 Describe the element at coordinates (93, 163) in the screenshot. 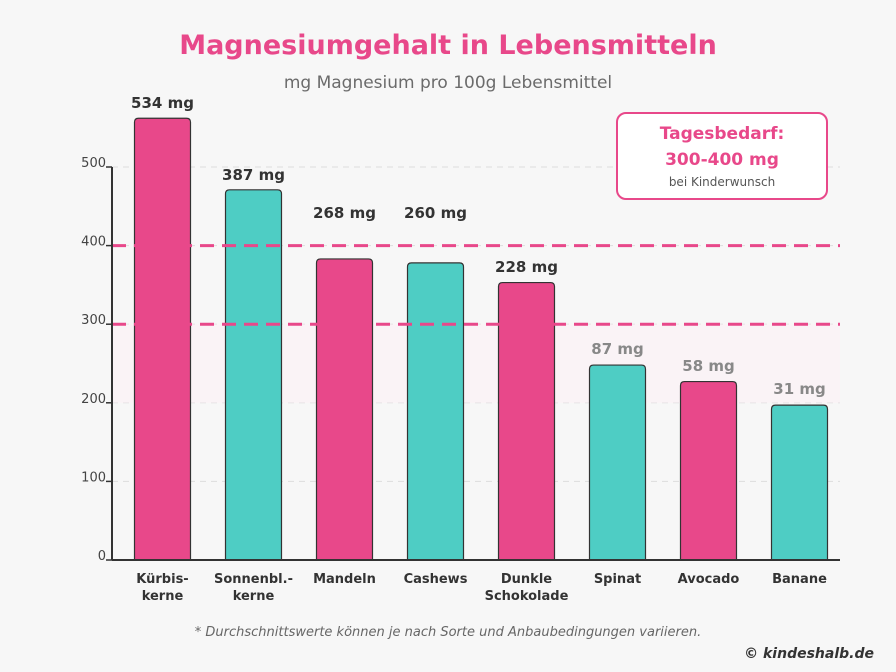

I see `y-tick-label: 500` at that location.